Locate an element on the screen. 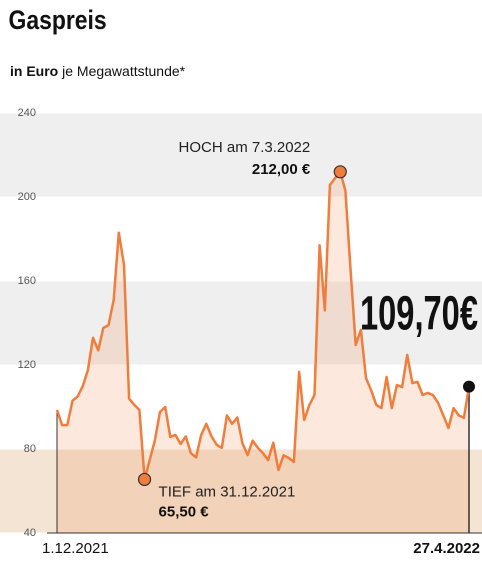  x-tick-label: 1.12.2021 is located at coordinates (75, 548).